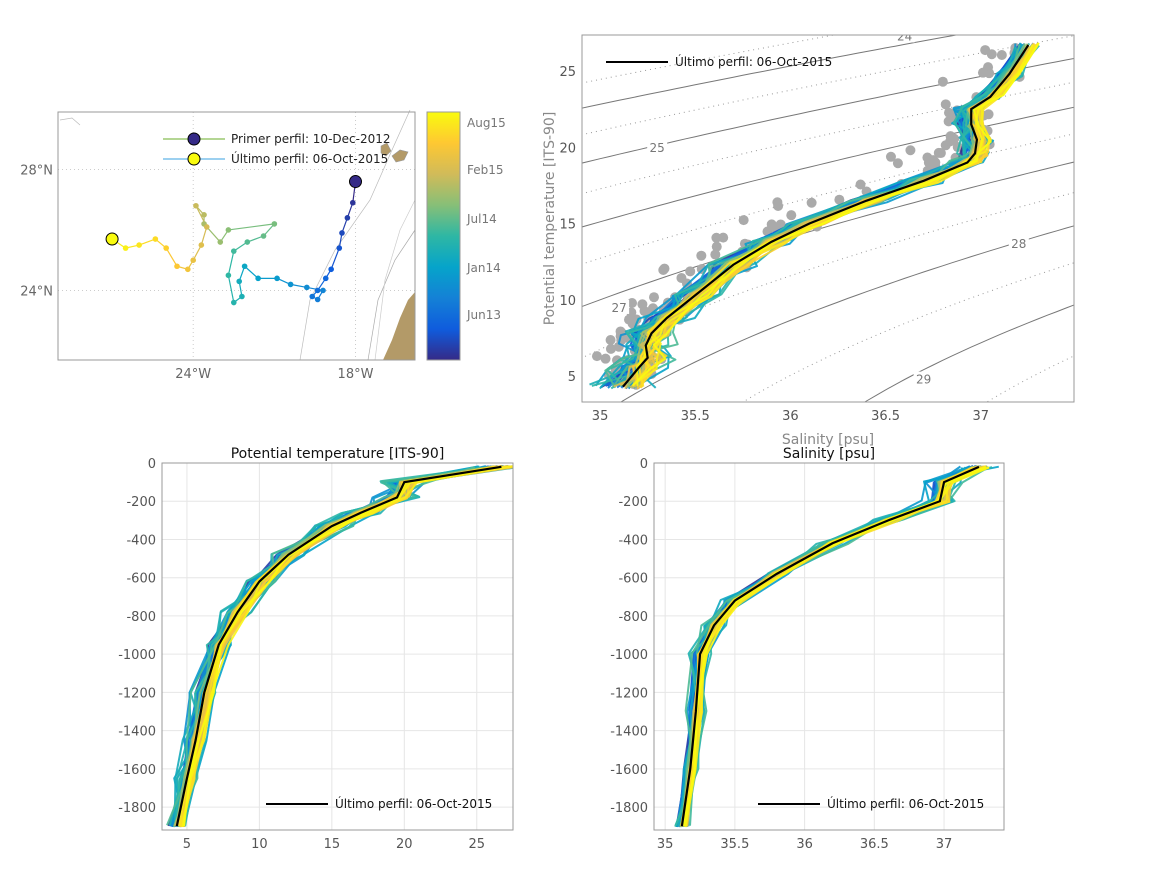 The width and height of the screenshot is (1167, 875). Describe the element at coordinates (236, 236) in the screenshot. I see `map-frame` at that location.